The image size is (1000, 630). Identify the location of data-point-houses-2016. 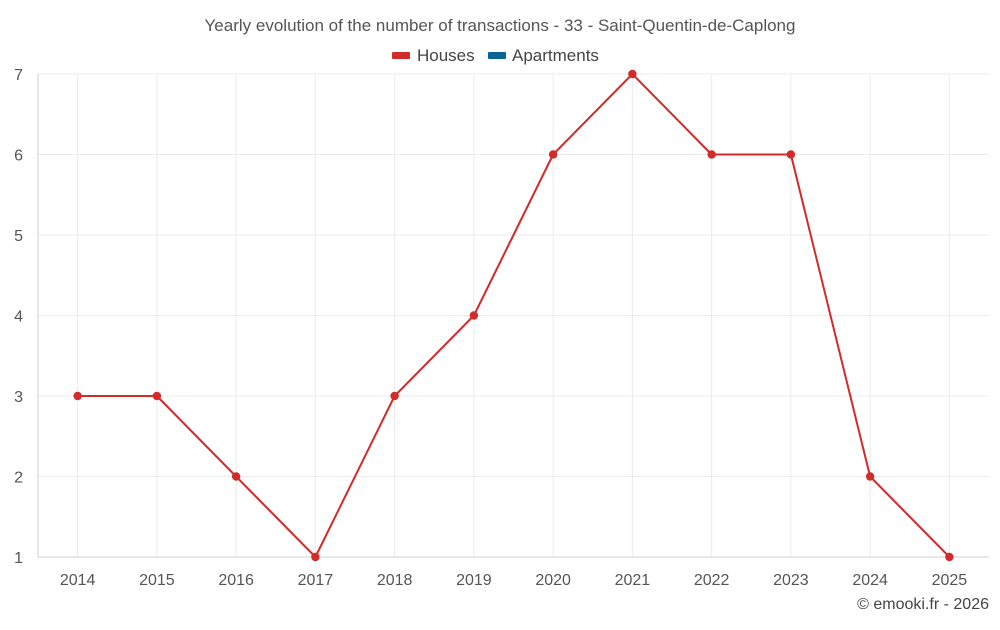
(236, 476).